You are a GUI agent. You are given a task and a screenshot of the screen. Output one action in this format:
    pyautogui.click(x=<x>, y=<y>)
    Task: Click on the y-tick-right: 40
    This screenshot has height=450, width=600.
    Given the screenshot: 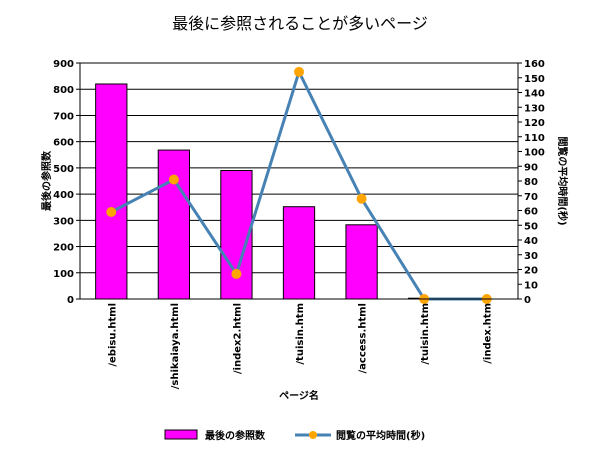 What is the action you would take?
    pyautogui.click(x=531, y=241)
    